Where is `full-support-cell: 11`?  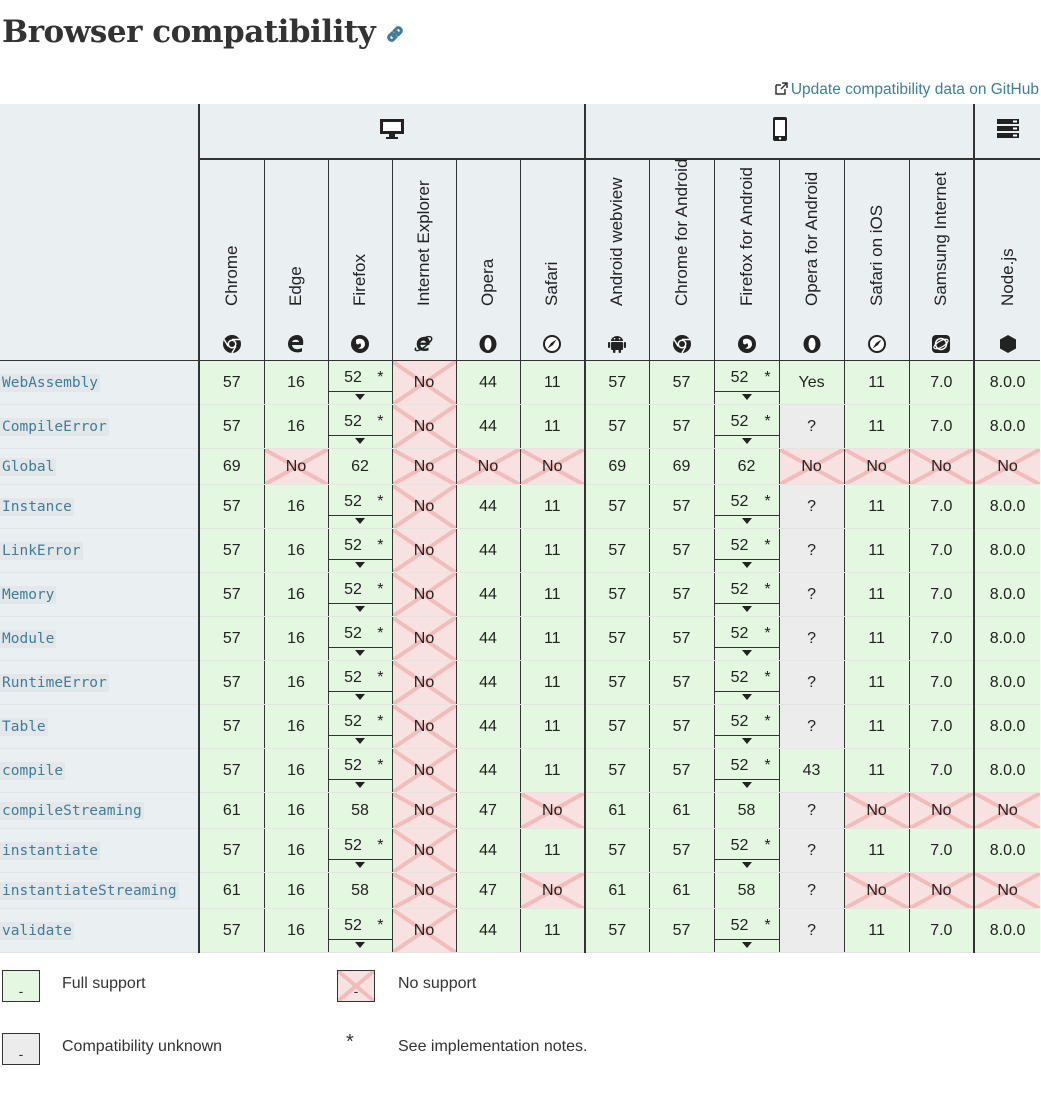 full-support-cell: 11 is located at coordinates (552, 638).